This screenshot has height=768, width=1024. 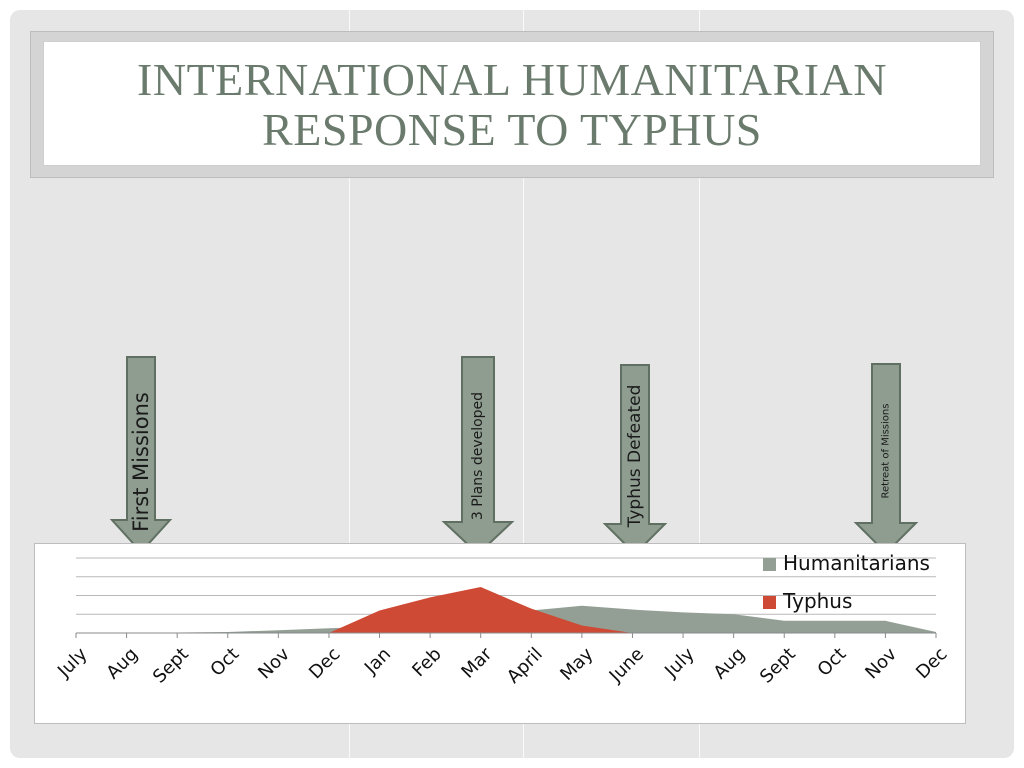 What do you see at coordinates (856, 563) in the screenshot?
I see `legend-label-humanitarians: Humanitarians` at bounding box center [856, 563].